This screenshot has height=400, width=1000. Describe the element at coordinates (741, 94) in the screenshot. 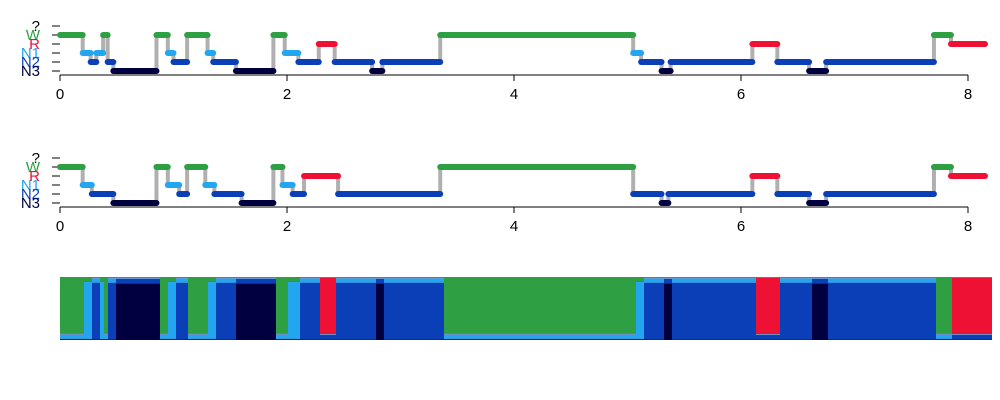

I see `x-tick-label: 6` at that location.